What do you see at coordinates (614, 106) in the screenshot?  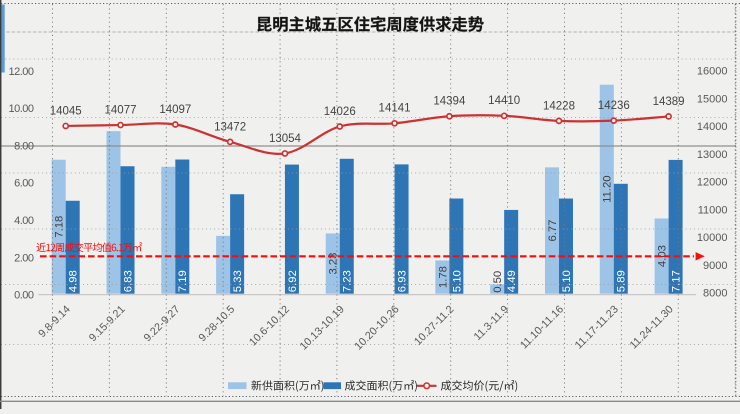 I see `svg-text: 14236` at bounding box center [614, 106].